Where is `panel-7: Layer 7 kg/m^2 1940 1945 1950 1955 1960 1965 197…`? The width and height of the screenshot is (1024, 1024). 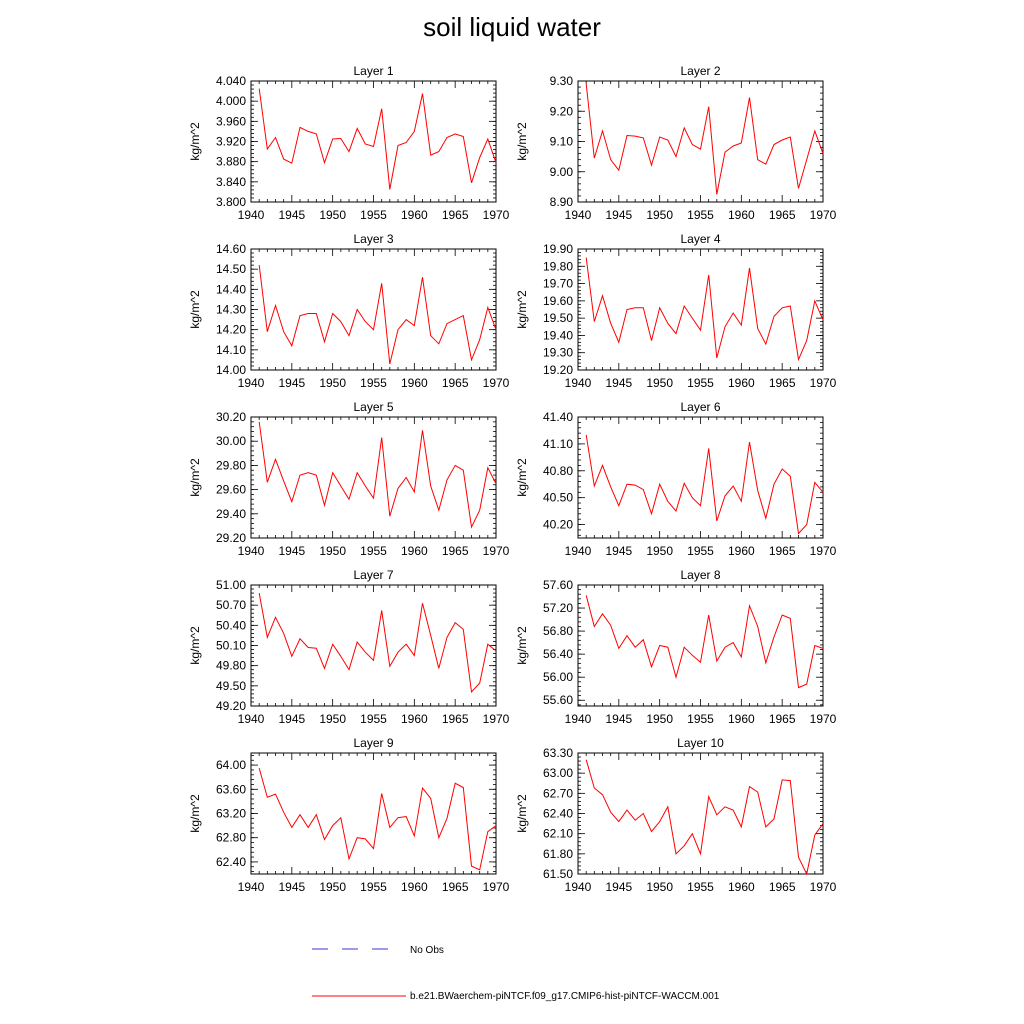
panel-7: Layer 7 kg/m^2 1940 1945 1950 1955 1960 1965 197… is located at coordinates (349, 647).